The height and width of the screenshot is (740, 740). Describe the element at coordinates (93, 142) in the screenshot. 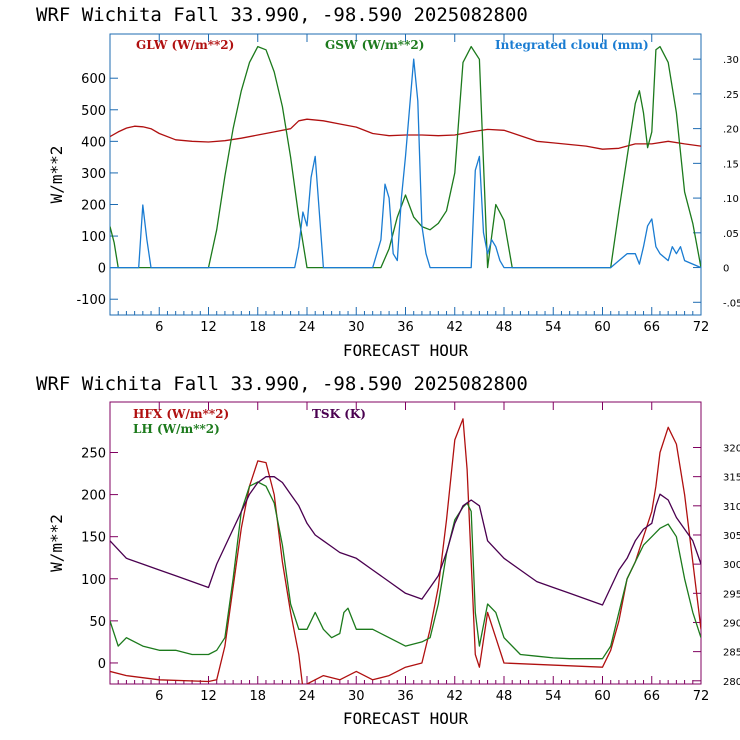

I see `y-tick-label: 400` at that location.